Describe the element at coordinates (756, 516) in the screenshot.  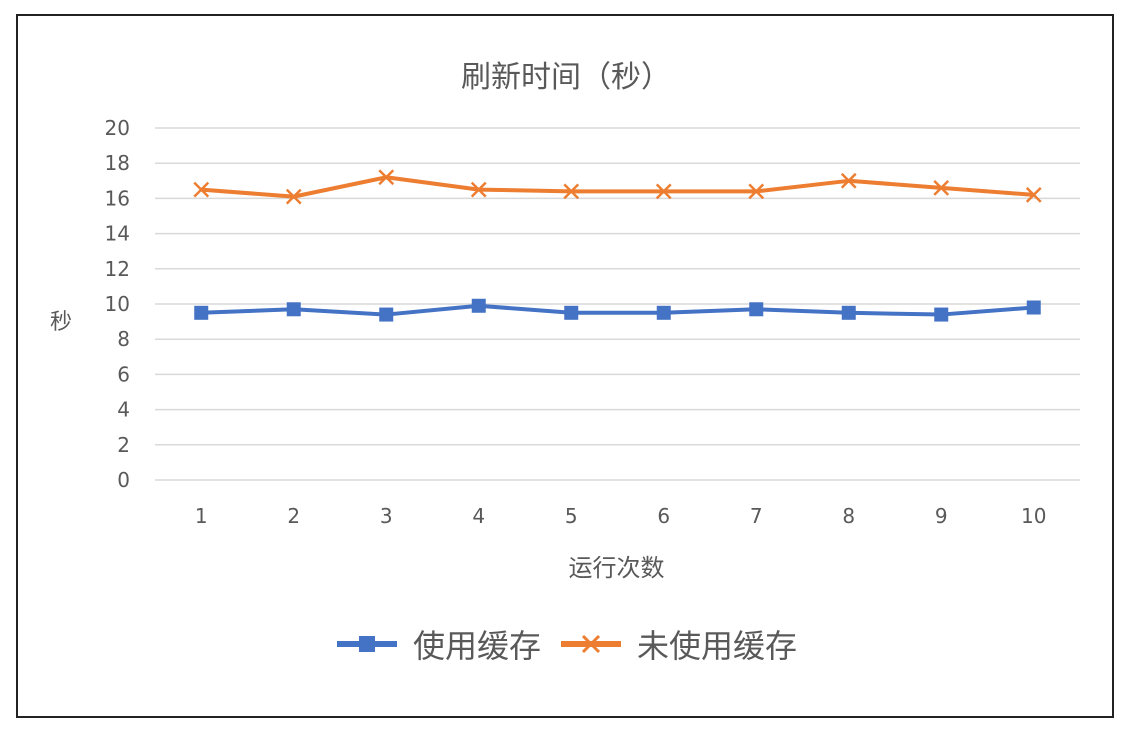
I see `x-tick-label: 7` at that location.